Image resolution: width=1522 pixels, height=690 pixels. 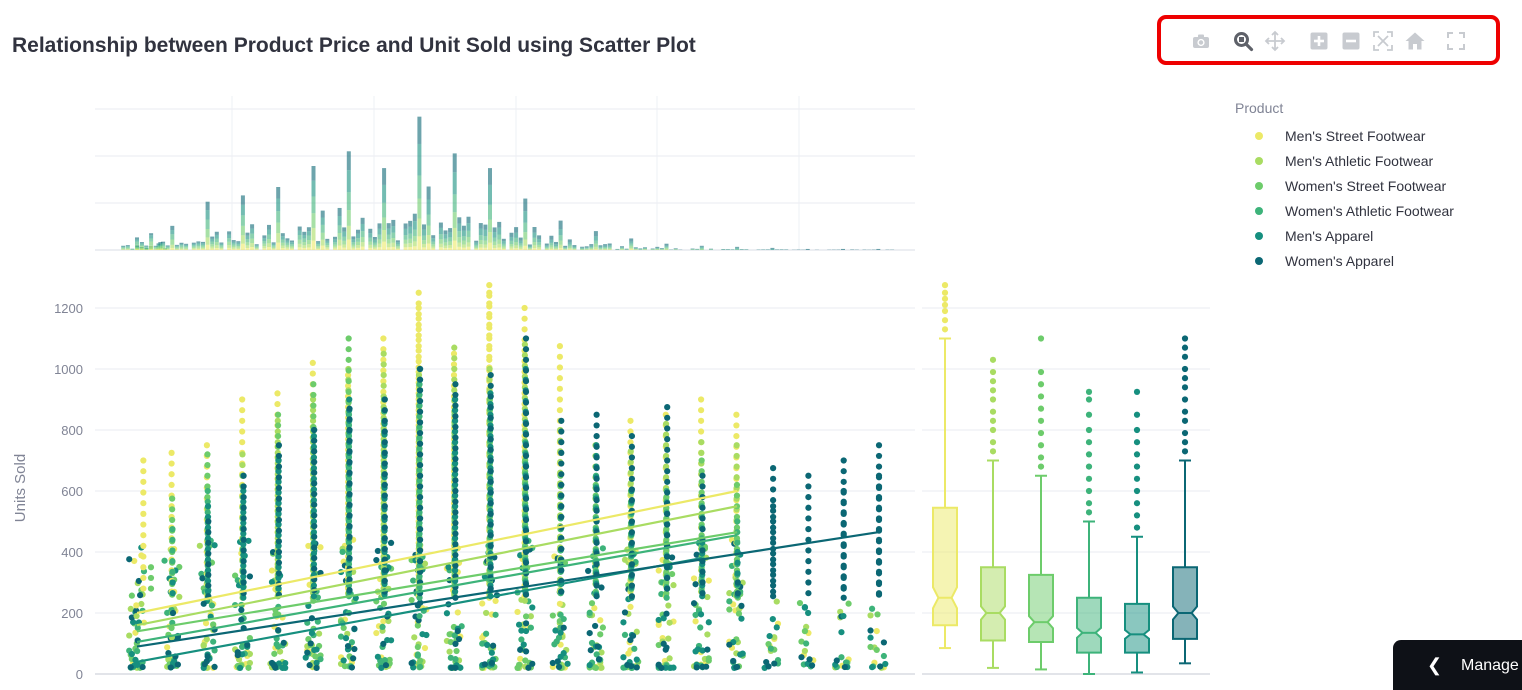 What do you see at coordinates (1344, 235) in the screenshot?
I see `legend-item-mens-apparel: Men's Apparel` at bounding box center [1344, 235].